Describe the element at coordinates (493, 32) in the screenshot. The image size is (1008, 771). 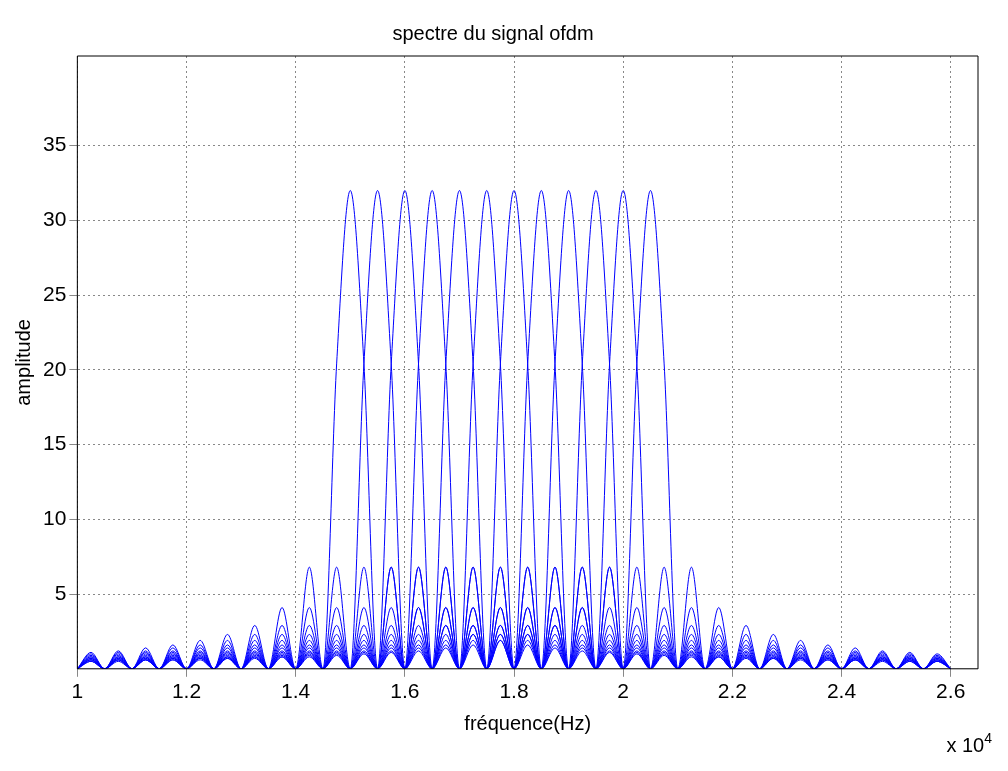
I see `chart-title: spectre du signal ofdm` at that location.